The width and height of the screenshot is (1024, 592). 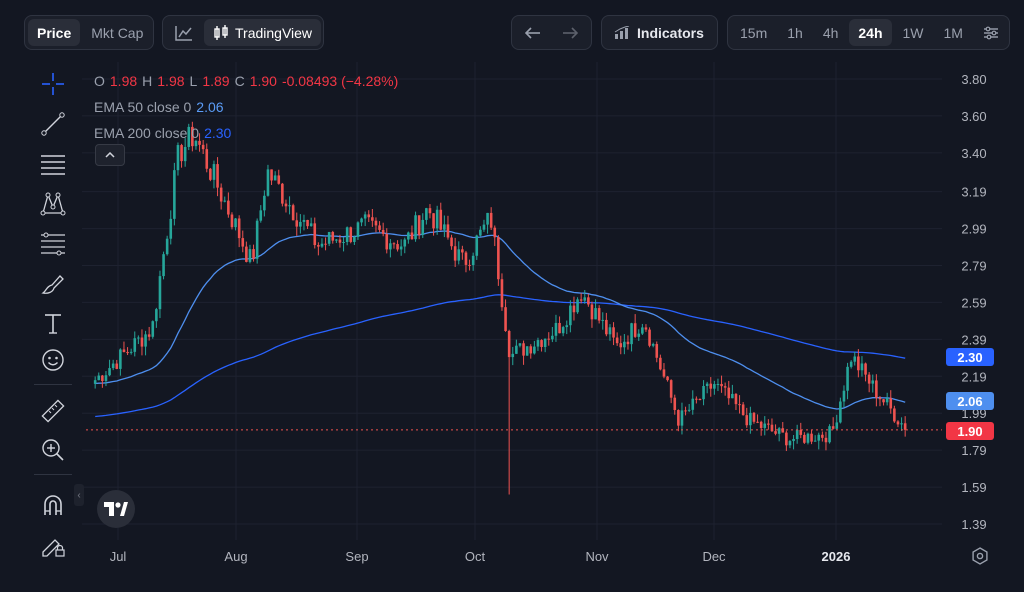 I want to click on ruler-tool, so click(x=53, y=411).